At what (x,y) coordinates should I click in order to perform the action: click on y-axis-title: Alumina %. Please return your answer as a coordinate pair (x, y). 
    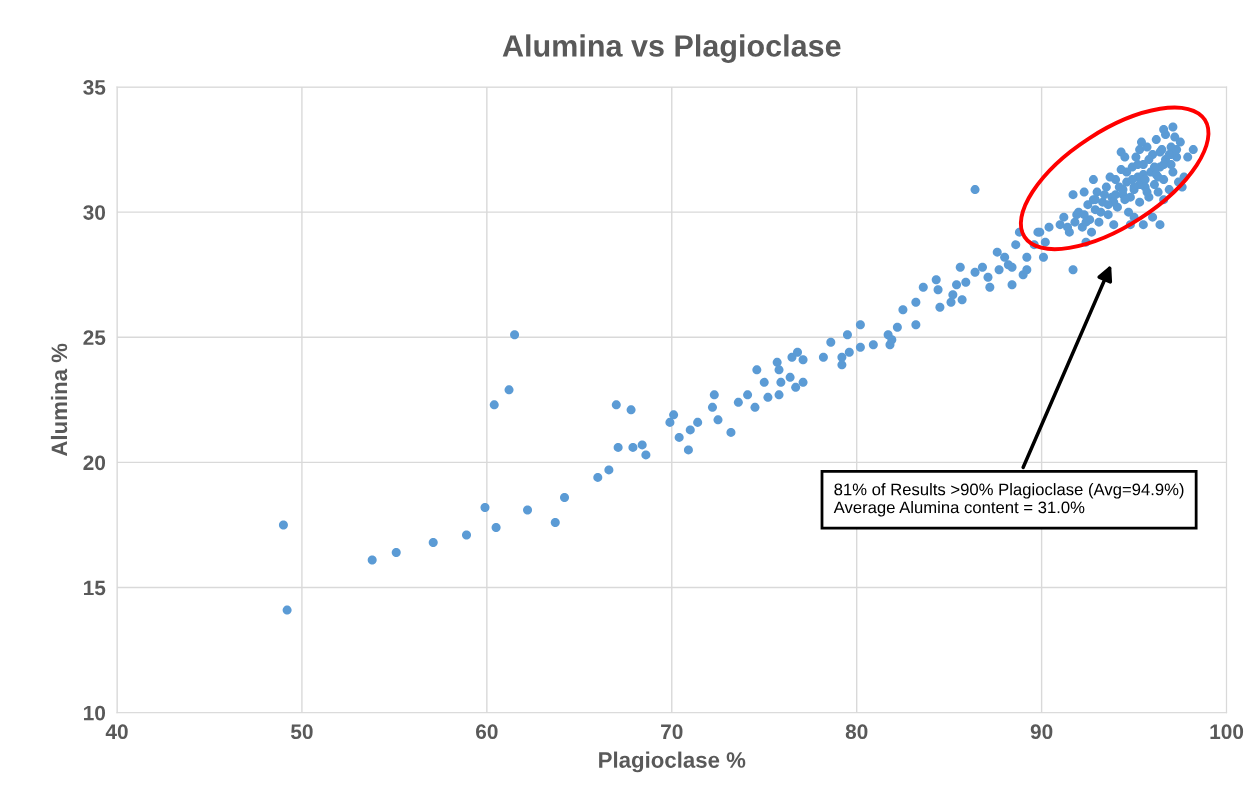
    Looking at the image, I should click on (59, 400).